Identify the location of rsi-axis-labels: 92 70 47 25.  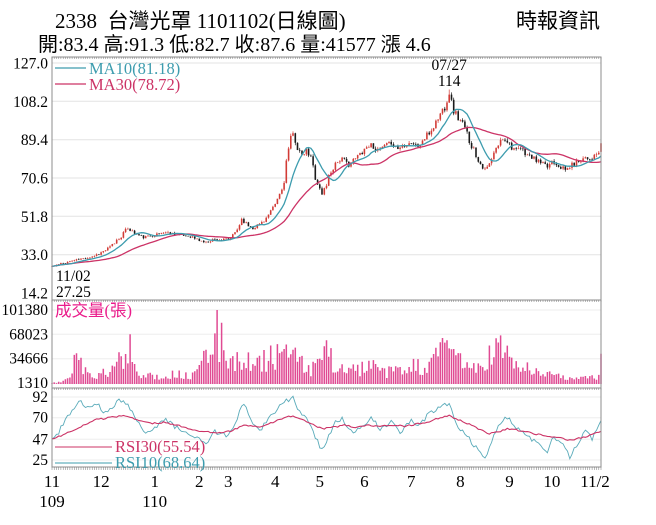
(41, 429).